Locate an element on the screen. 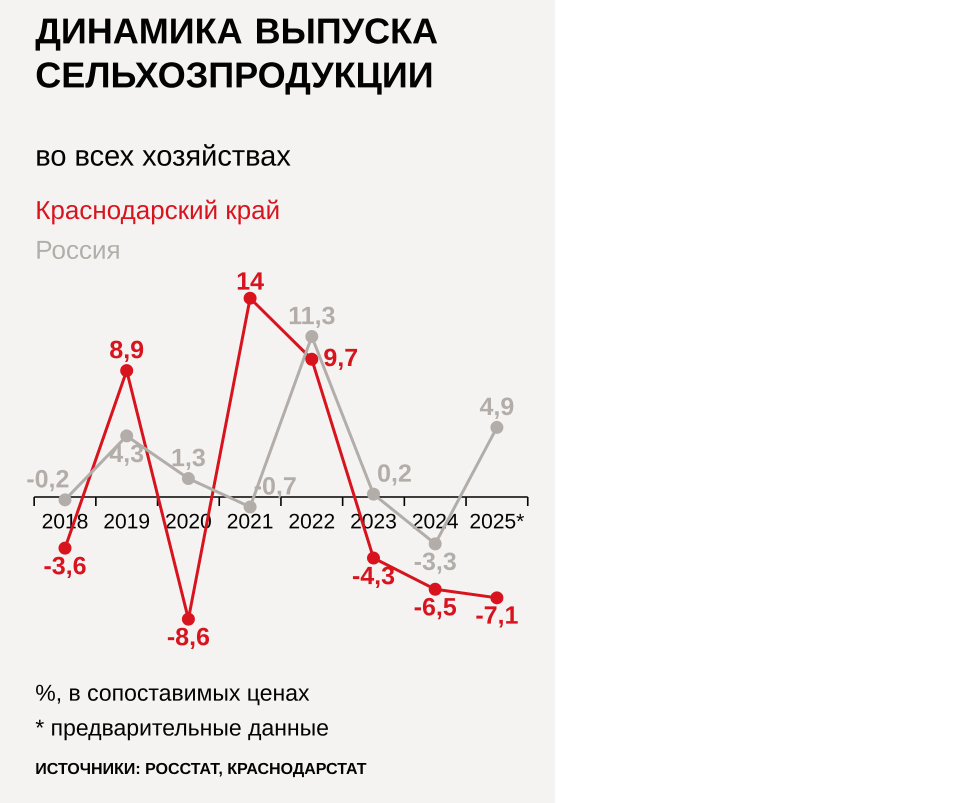  data-label: 0,2 is located at coordinates (394, 475).